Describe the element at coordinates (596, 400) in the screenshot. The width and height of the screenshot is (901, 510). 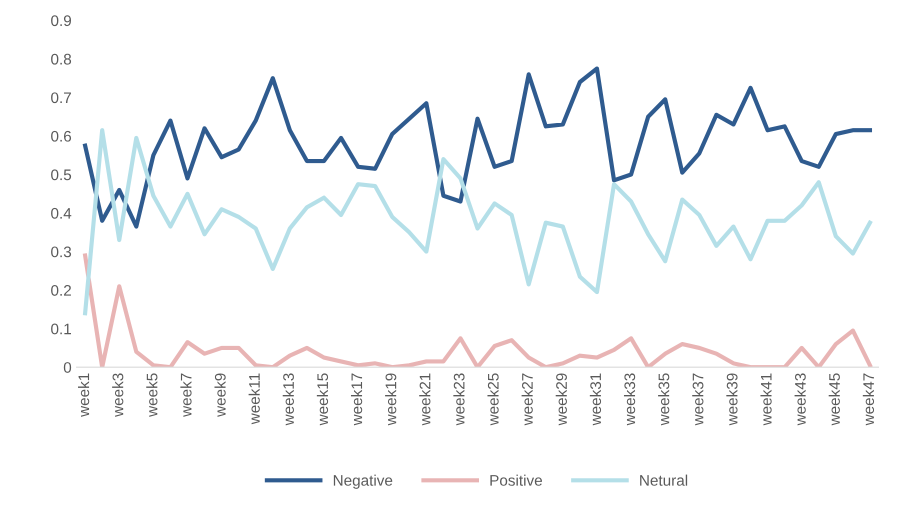
I see `x-tick-label: week31` at that location.